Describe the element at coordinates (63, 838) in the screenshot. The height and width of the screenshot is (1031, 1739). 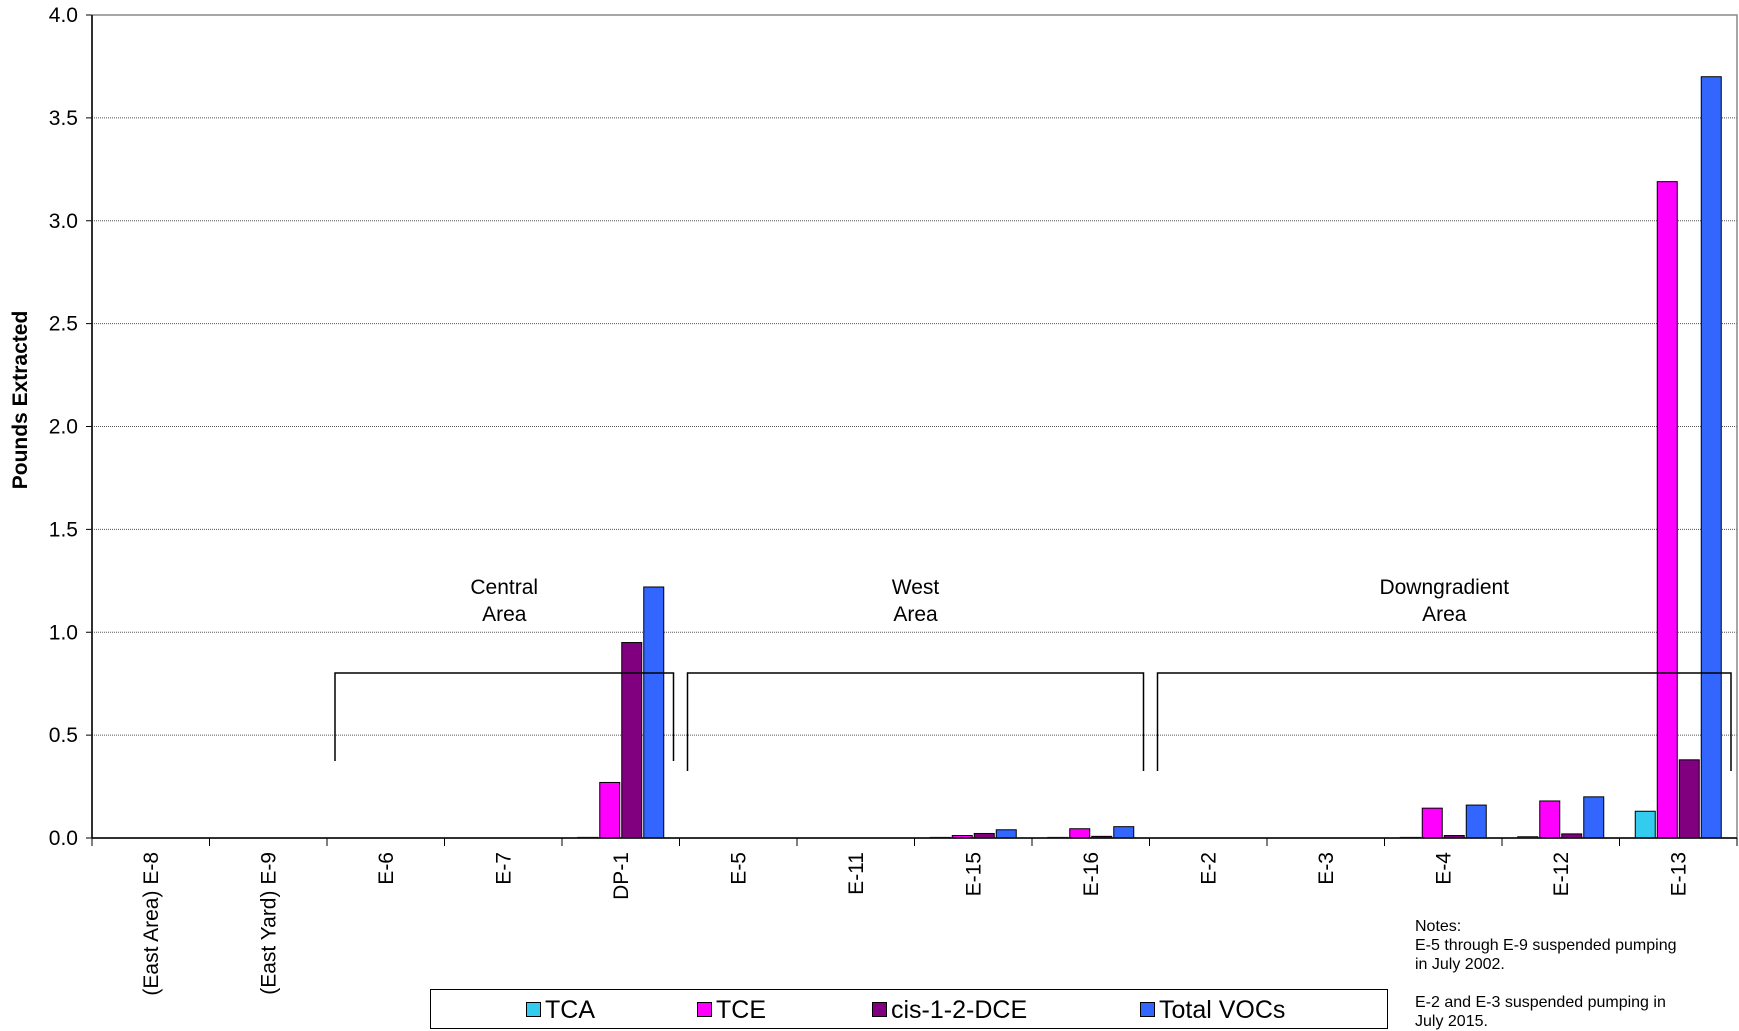
I see `y-tick-label: 0.0` at that location.